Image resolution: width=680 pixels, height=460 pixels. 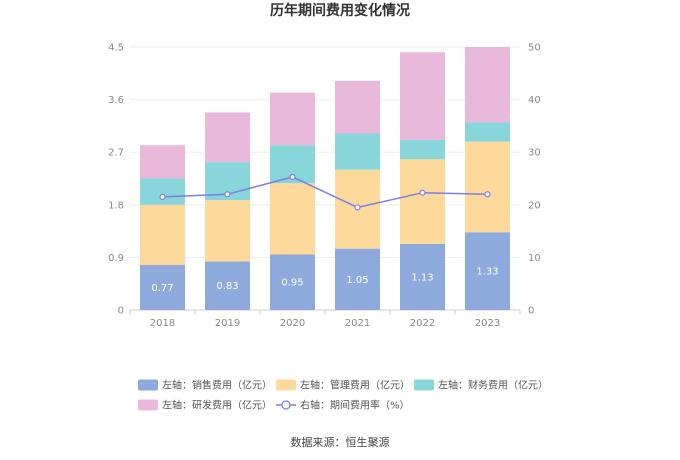 I want to click on legend-item: 左轴：研发费用（亿元）, so click(x=205, y=405).